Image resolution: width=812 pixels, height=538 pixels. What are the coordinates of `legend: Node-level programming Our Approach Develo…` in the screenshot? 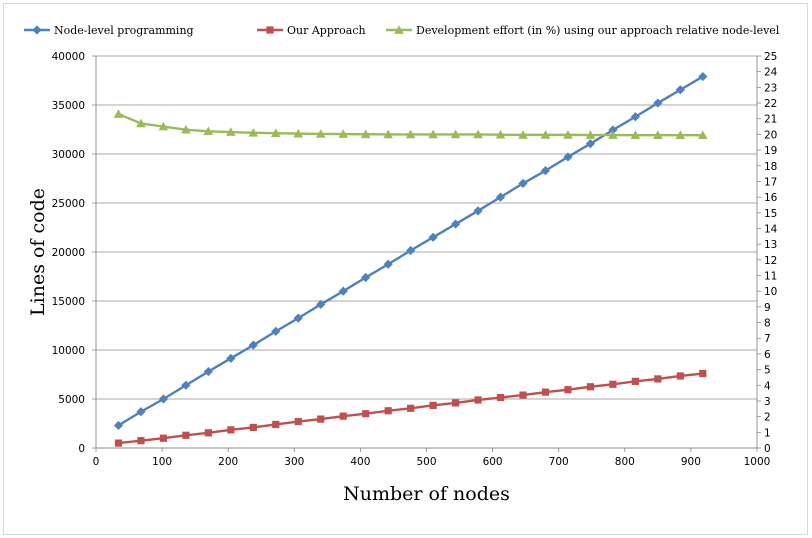 It's located at (402, 30).